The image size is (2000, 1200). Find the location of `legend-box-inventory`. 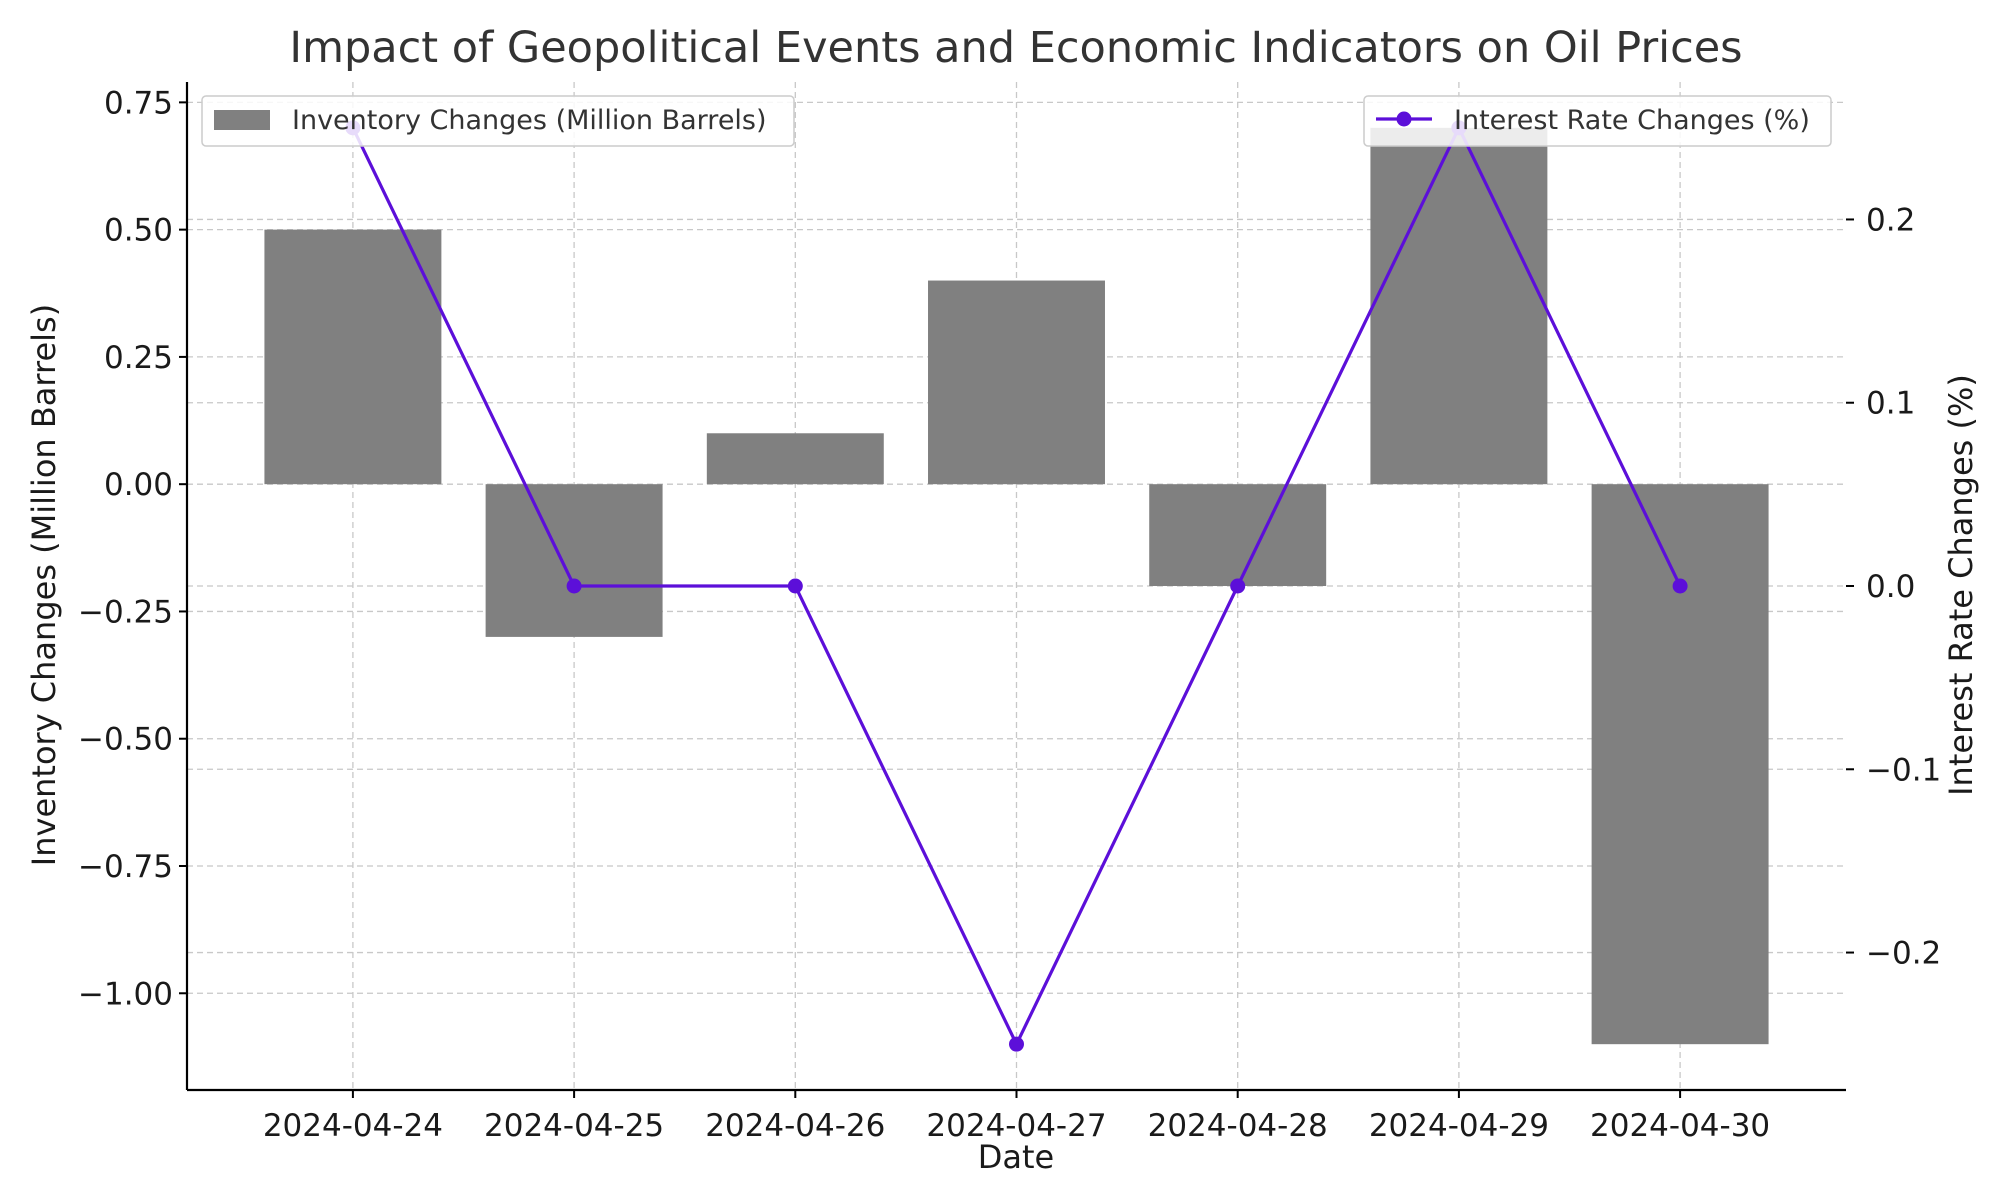

legend-box-inventory is located at coordinates (498, 121).